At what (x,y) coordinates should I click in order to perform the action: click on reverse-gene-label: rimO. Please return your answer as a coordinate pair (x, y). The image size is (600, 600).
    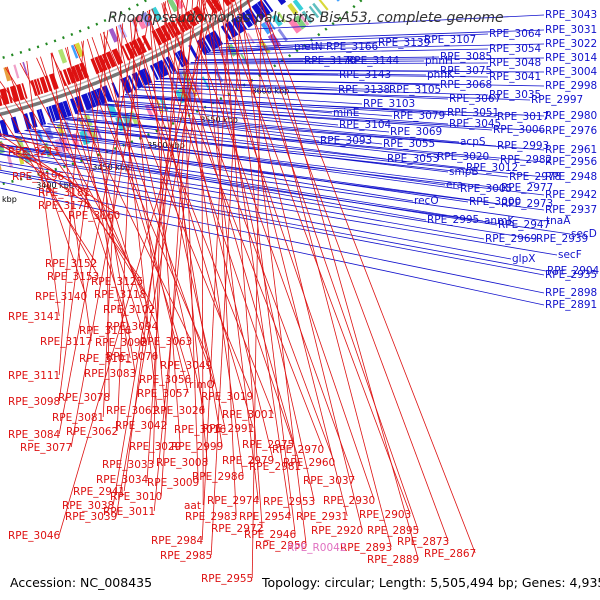
    Looking at the image, I should click on (202, 385).